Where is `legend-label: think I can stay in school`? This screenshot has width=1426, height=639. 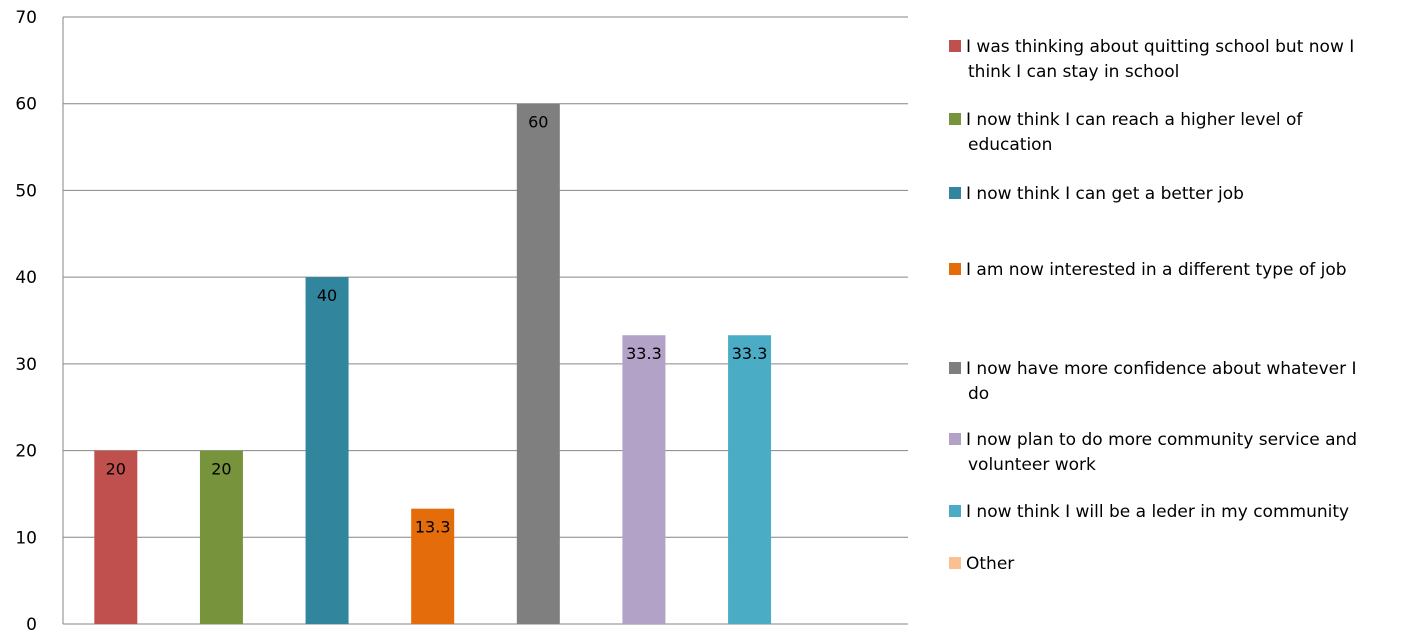 legend-label: think I can stay in school is located at coordinates (1073, 72).